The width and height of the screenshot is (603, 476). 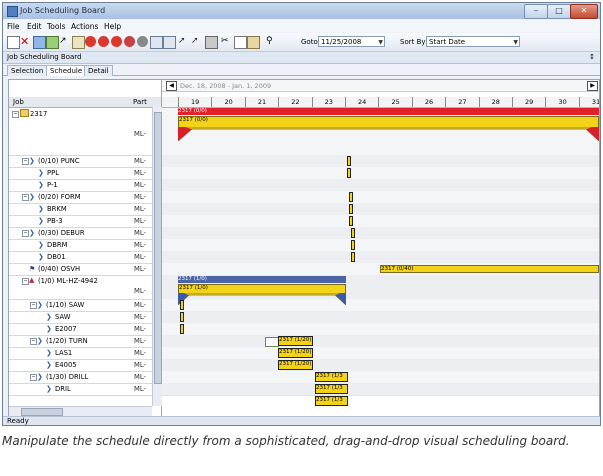 I want to click on table-row: ❯ DBRM ML-, so click(x=85, y=245).